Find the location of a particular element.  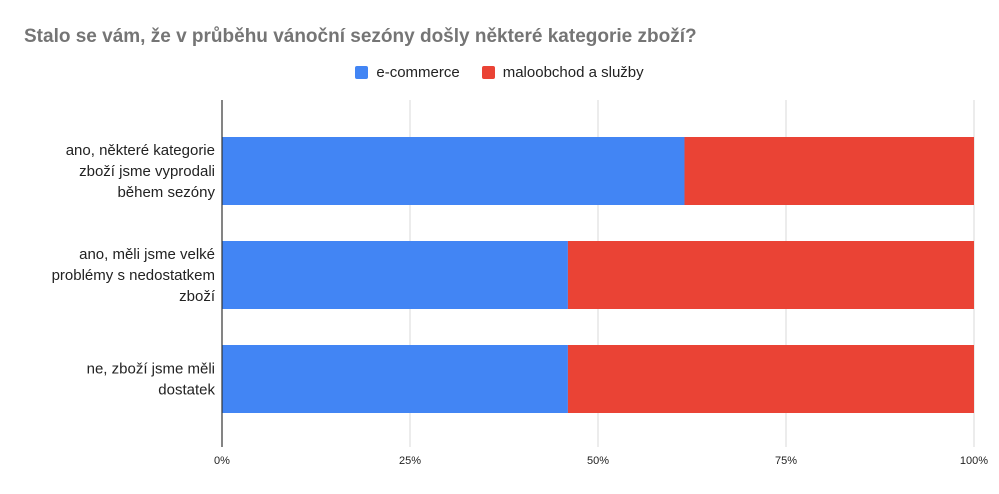

category-label: zboží jsme vyprodali is located at coordinates (147, 171).